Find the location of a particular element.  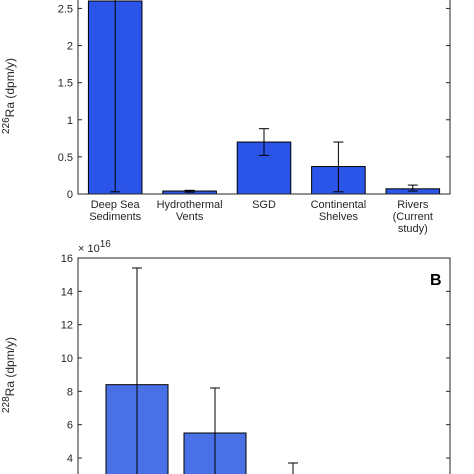

panel-a-category-label-2: Hydrothermal Vents is located at coordinates (190, 211).